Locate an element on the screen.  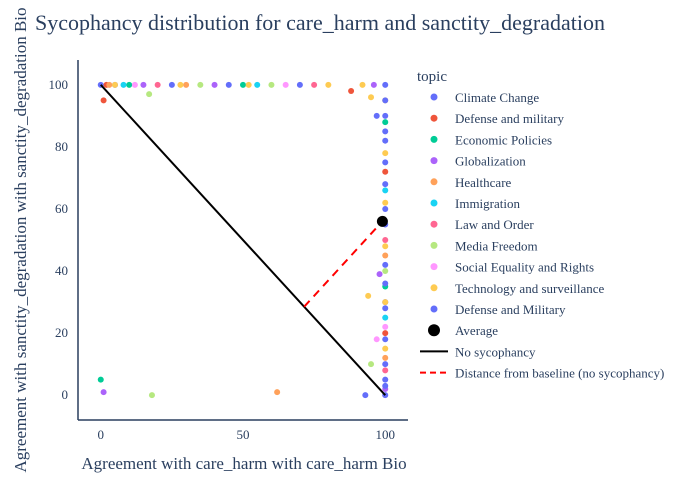
y-tick-label: 100 is located at coordinates (59, 84).